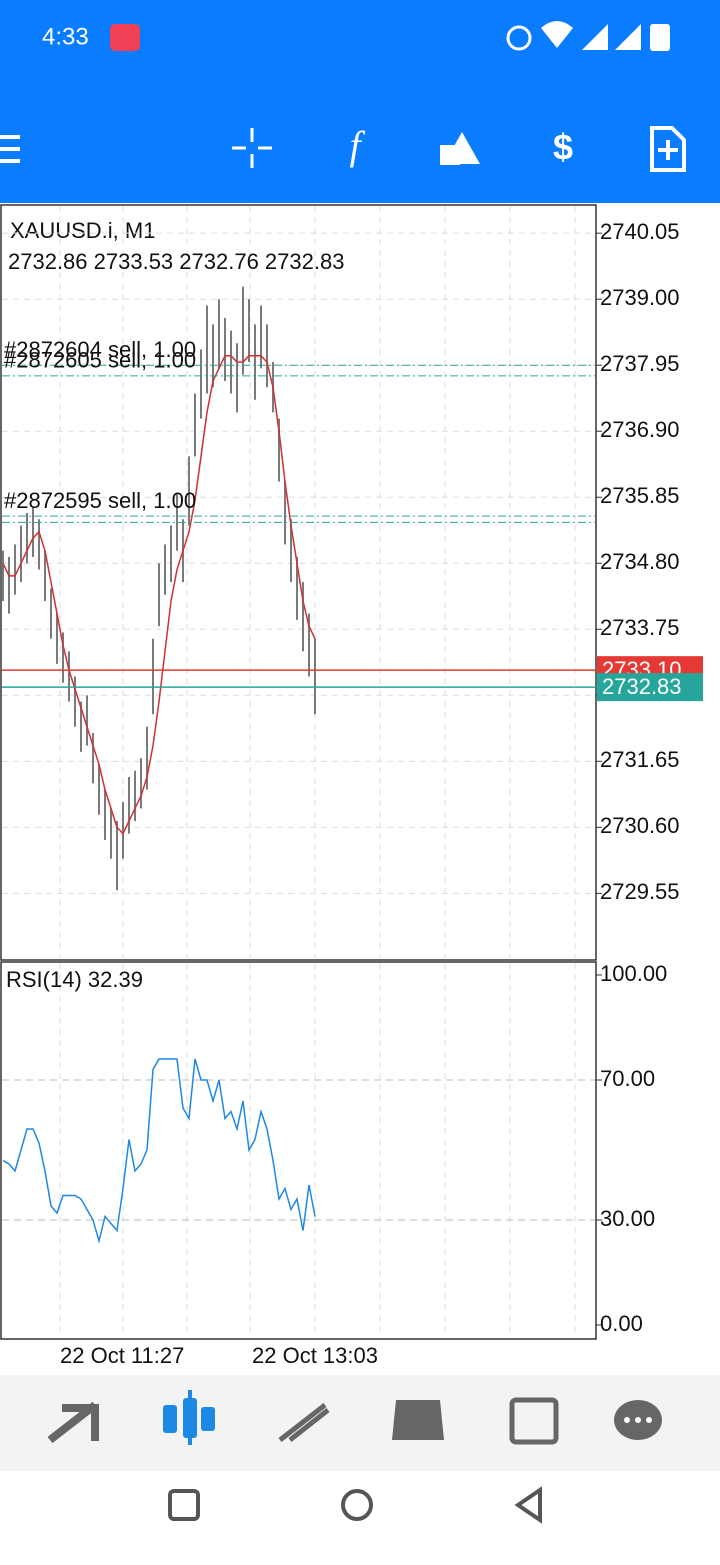 Image resolution: width=720 pixels, height=1565 pixels. Describe the element at coordinates (65, 36) in the screenshot. I see `status-time: 4:33` at that location.